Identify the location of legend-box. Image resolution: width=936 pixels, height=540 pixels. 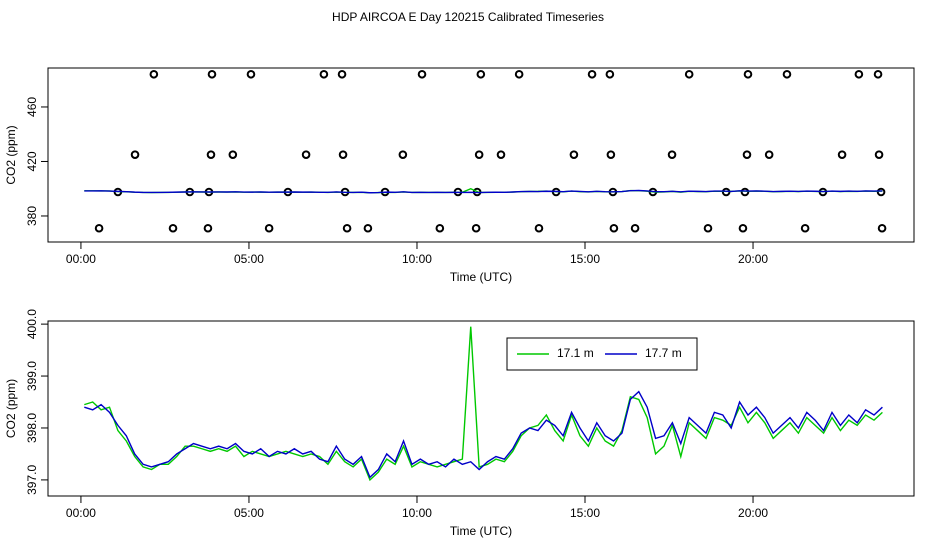
(602, 354).